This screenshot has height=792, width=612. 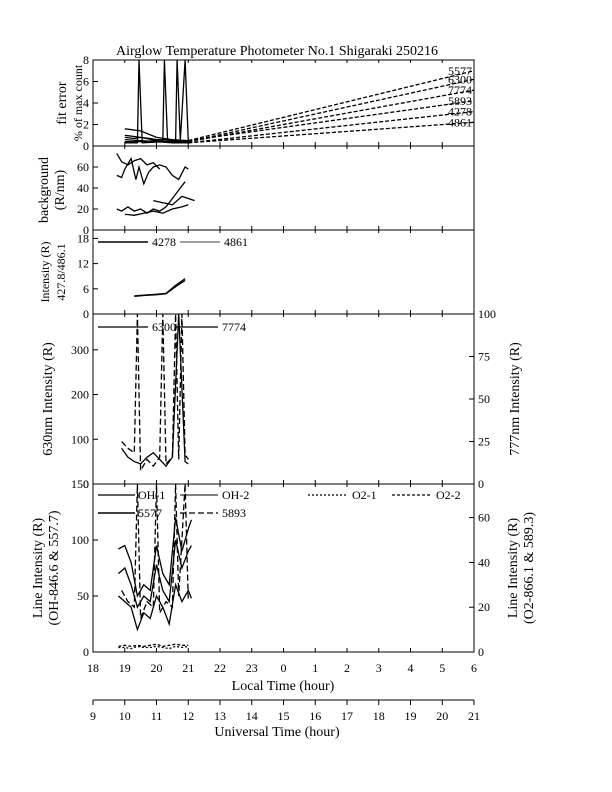 What do you see at coordinates (347, 668) in the screenshot?
I see `local-time-tick: 2` at bounding box center [347, 668].